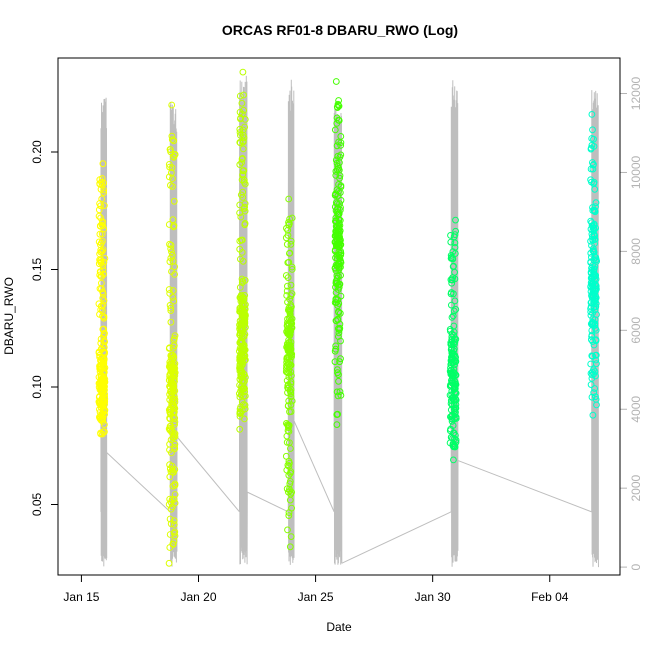 The width and height of the screenshot is (650, 650). I want to click on y2-tick-label: 12000, so click(636, 94).